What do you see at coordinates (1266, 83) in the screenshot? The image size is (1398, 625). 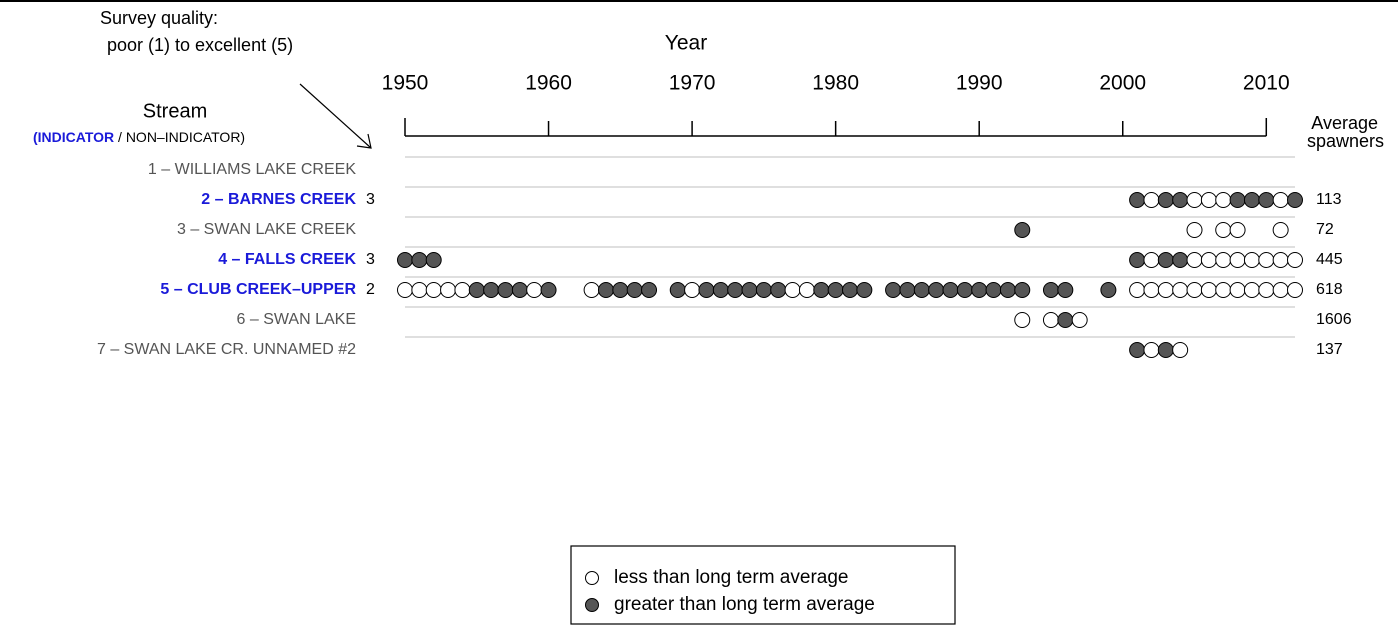 I see `x-tick-label: 2010` at bounding box center [1266, 83].